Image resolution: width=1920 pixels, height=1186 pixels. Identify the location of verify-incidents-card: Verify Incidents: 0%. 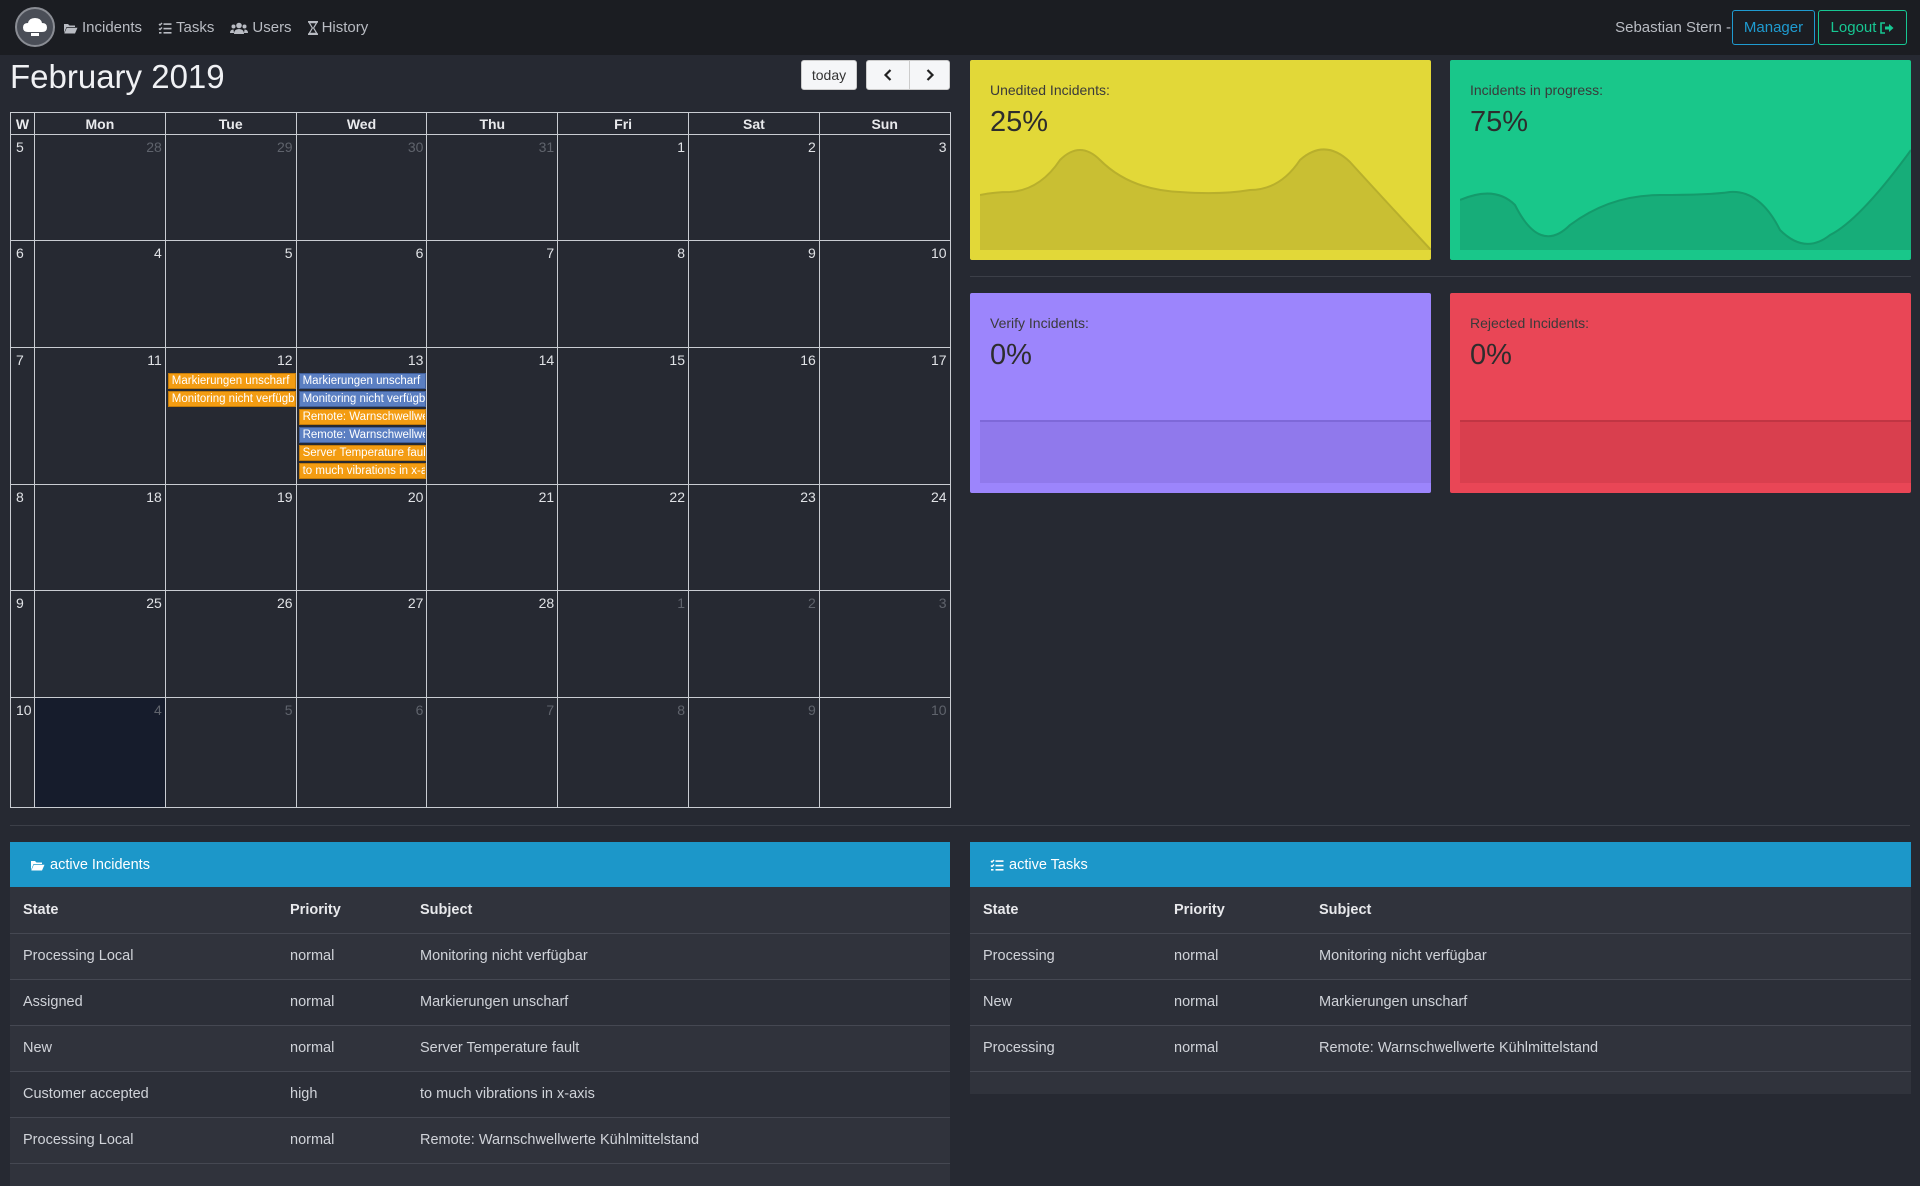
(1200, 393).